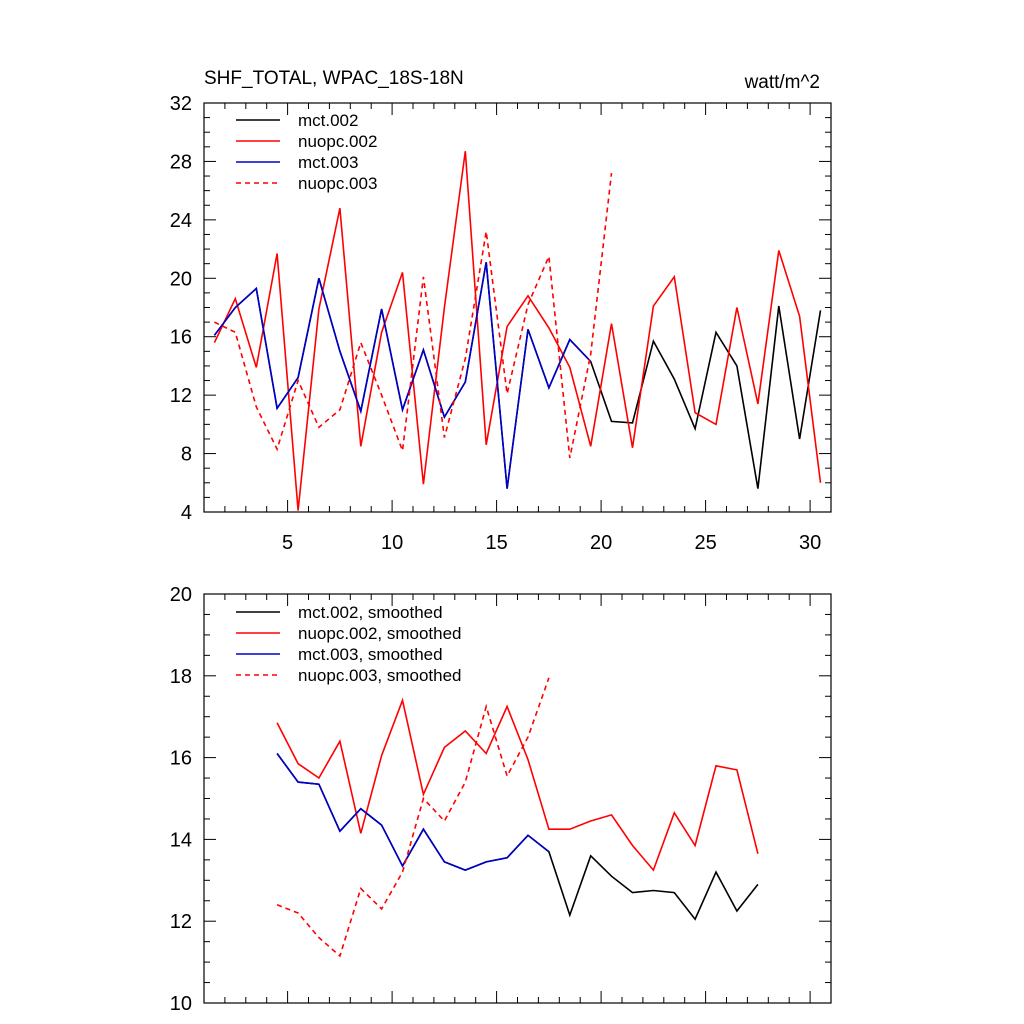  Describe the element at coordinates (328, 120) in the screenshot. I see `legend-label: mct.002` at that location.